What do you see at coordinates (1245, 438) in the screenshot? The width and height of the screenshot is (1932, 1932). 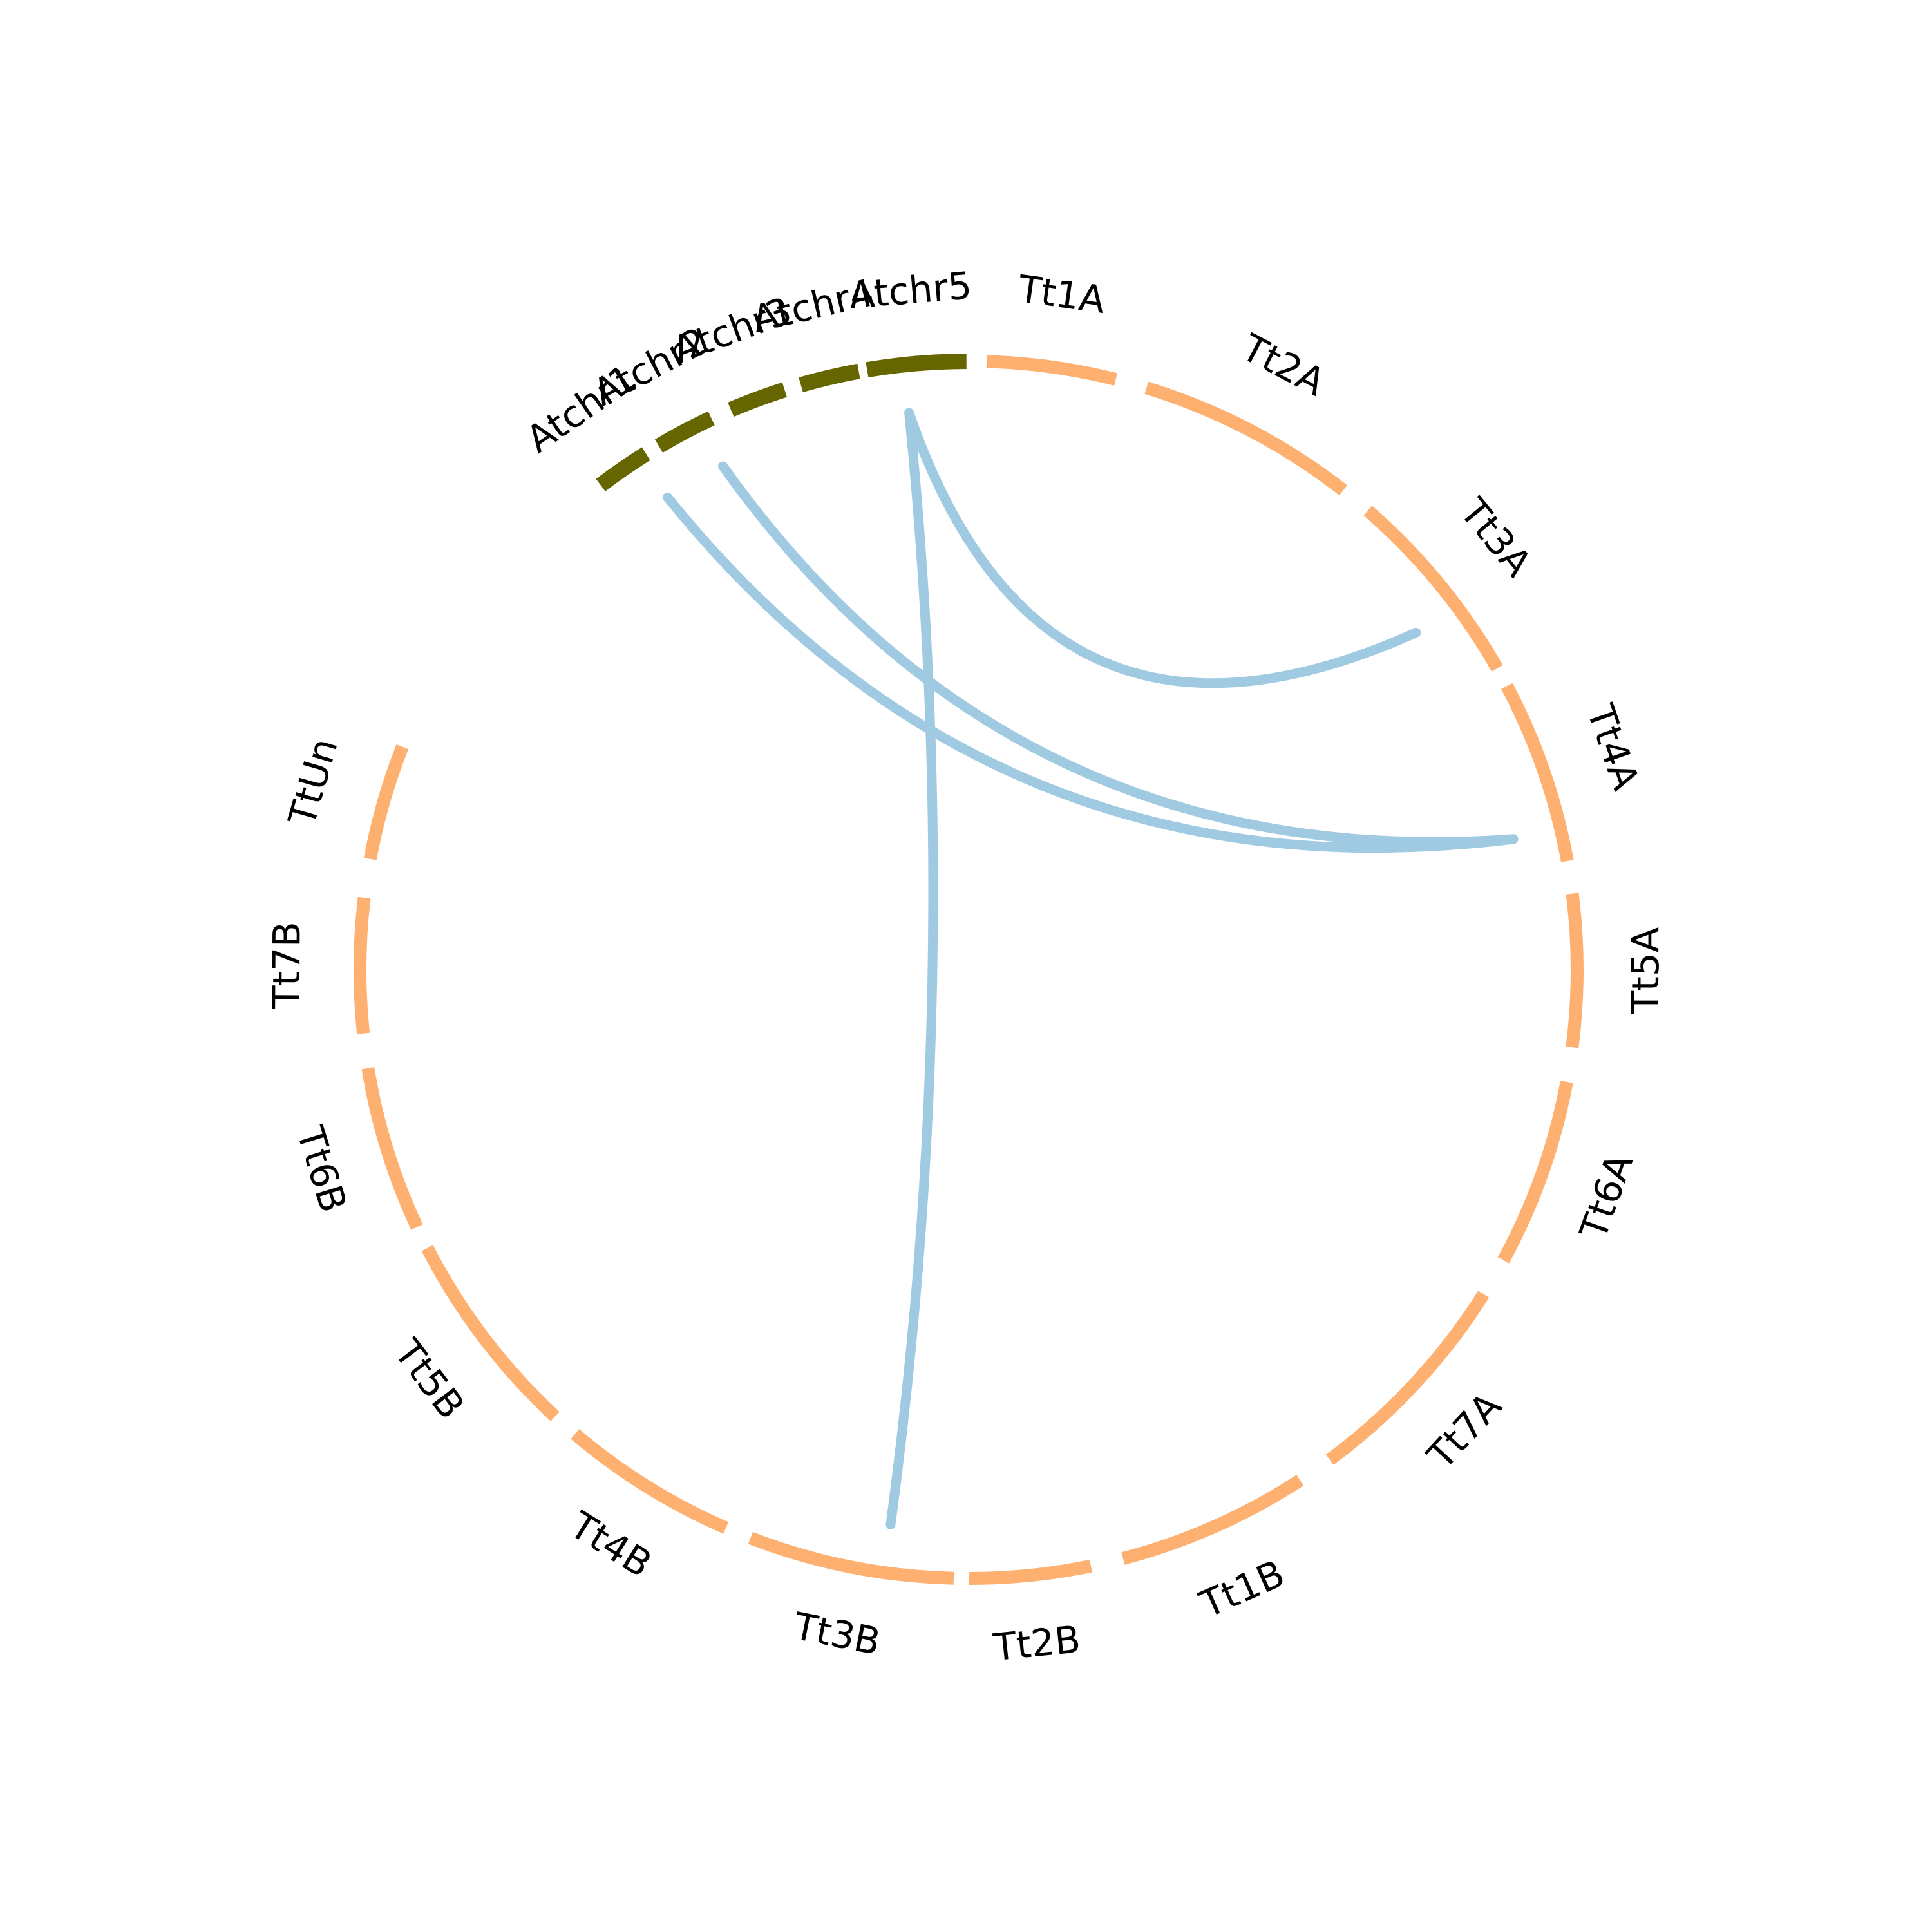 I see `segment-arc-tt2a` at bounding box center [1245, 438].